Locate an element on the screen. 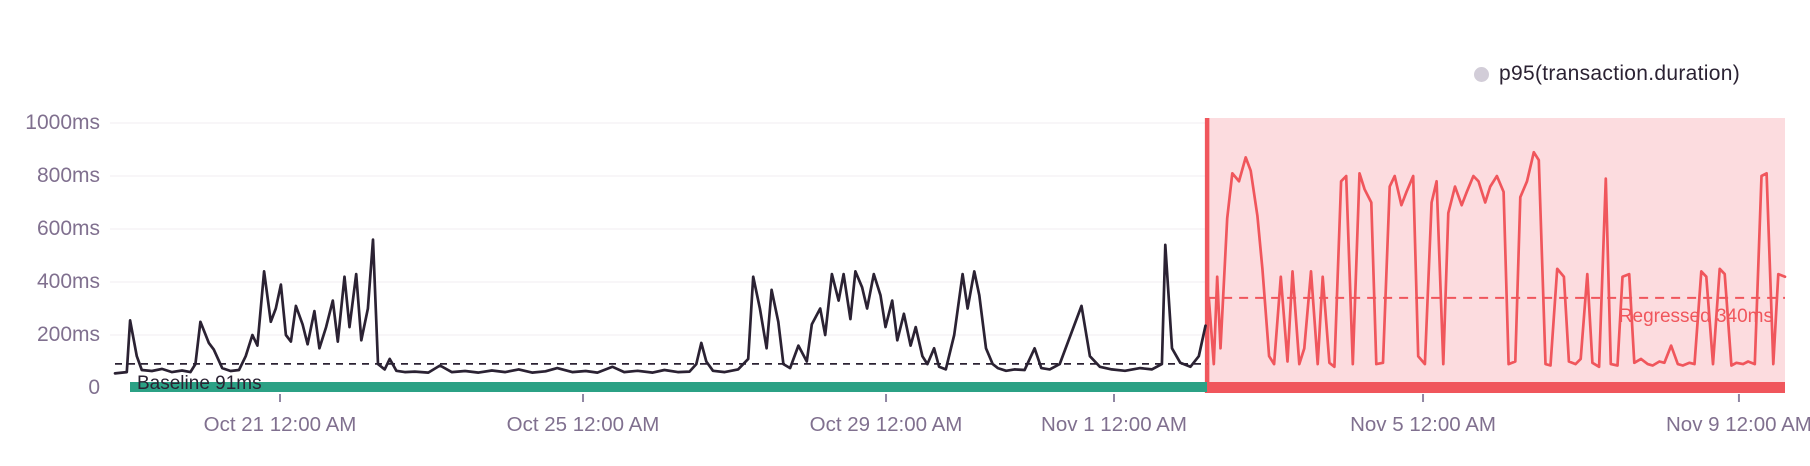  x-tick-label: Nov 5 12:00 AM is located at coordinates (1423, 424).